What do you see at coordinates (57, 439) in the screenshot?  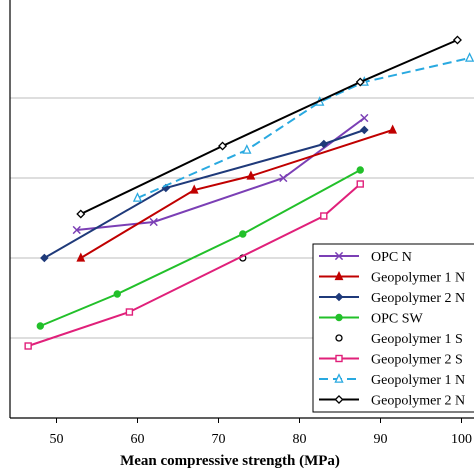 I see `x-tick-label: 50` at bounding box center [57, 439].